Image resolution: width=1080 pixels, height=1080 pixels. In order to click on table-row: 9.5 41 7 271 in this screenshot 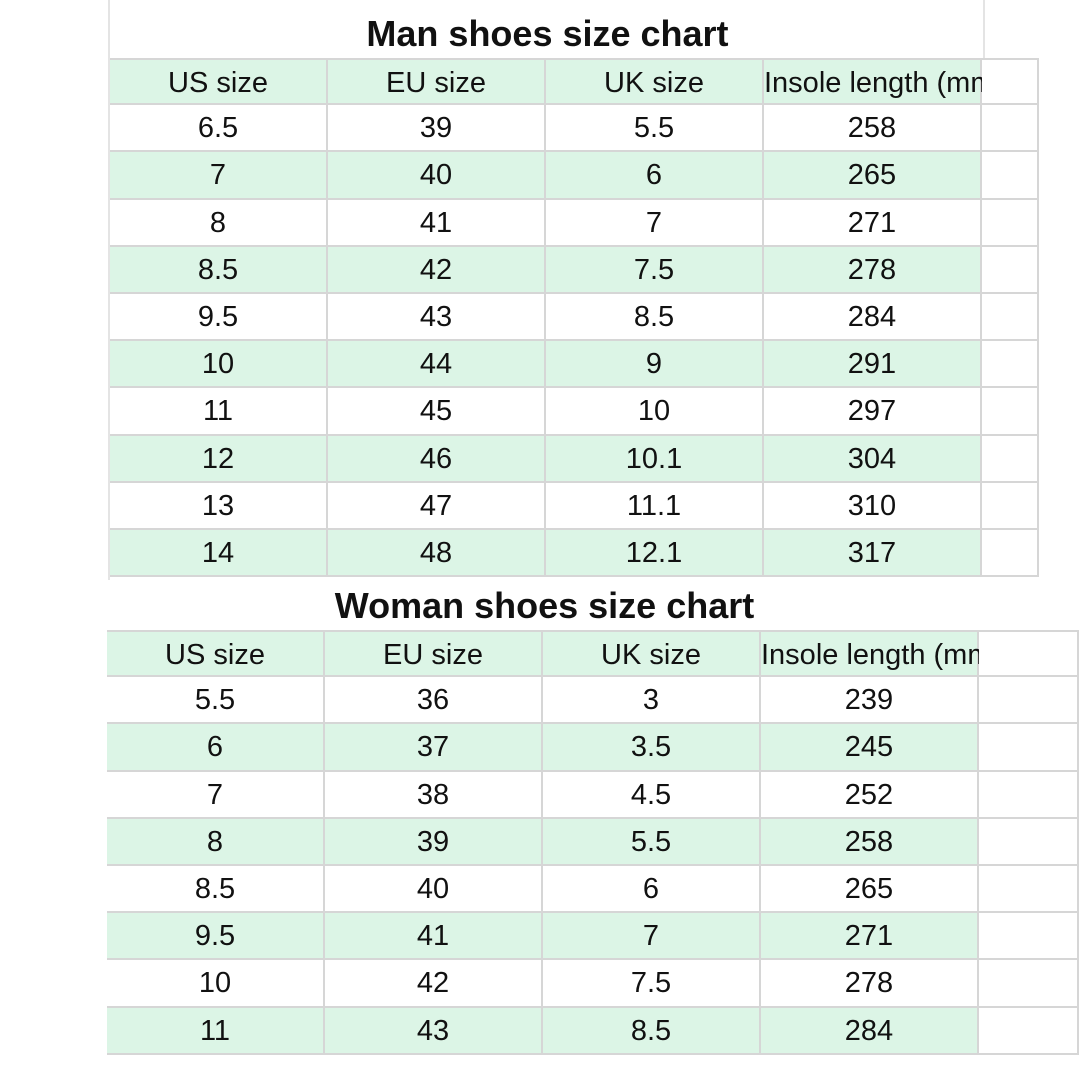, I will do `click(593, 937)`.